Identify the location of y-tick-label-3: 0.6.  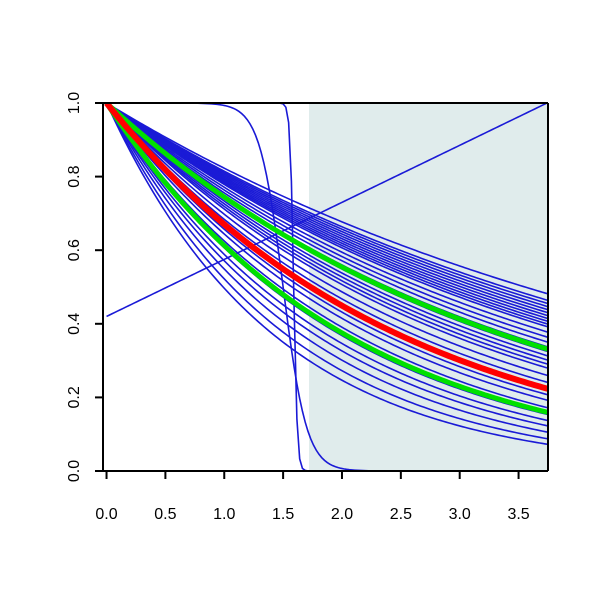
(74, 250).